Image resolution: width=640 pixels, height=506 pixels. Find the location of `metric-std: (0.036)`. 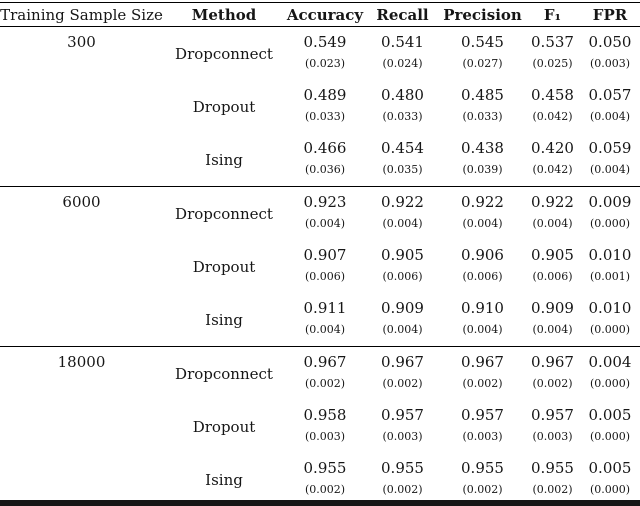

metric-std: (0.036) is located at coordinates (325, 174).